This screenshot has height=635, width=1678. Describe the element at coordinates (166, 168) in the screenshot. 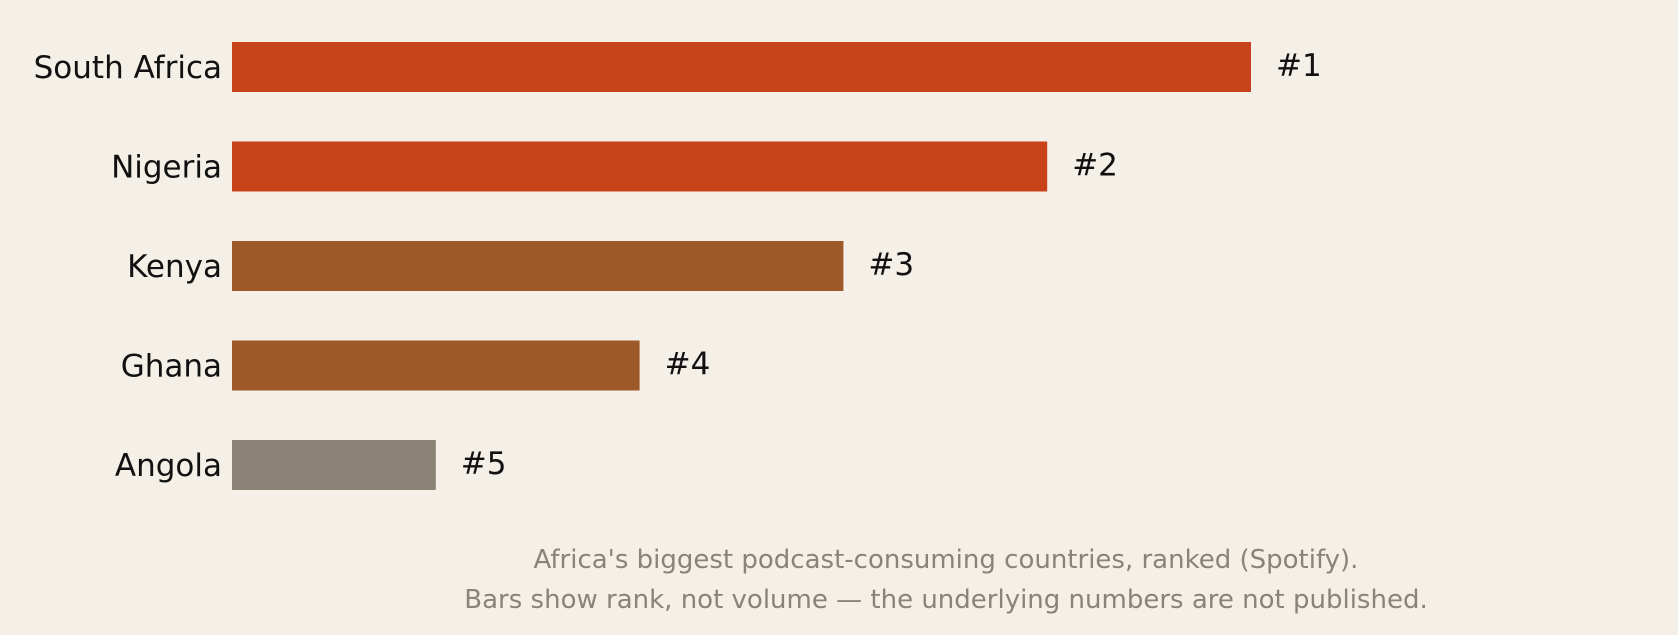

I see `category-label: Nigeria` at that location.